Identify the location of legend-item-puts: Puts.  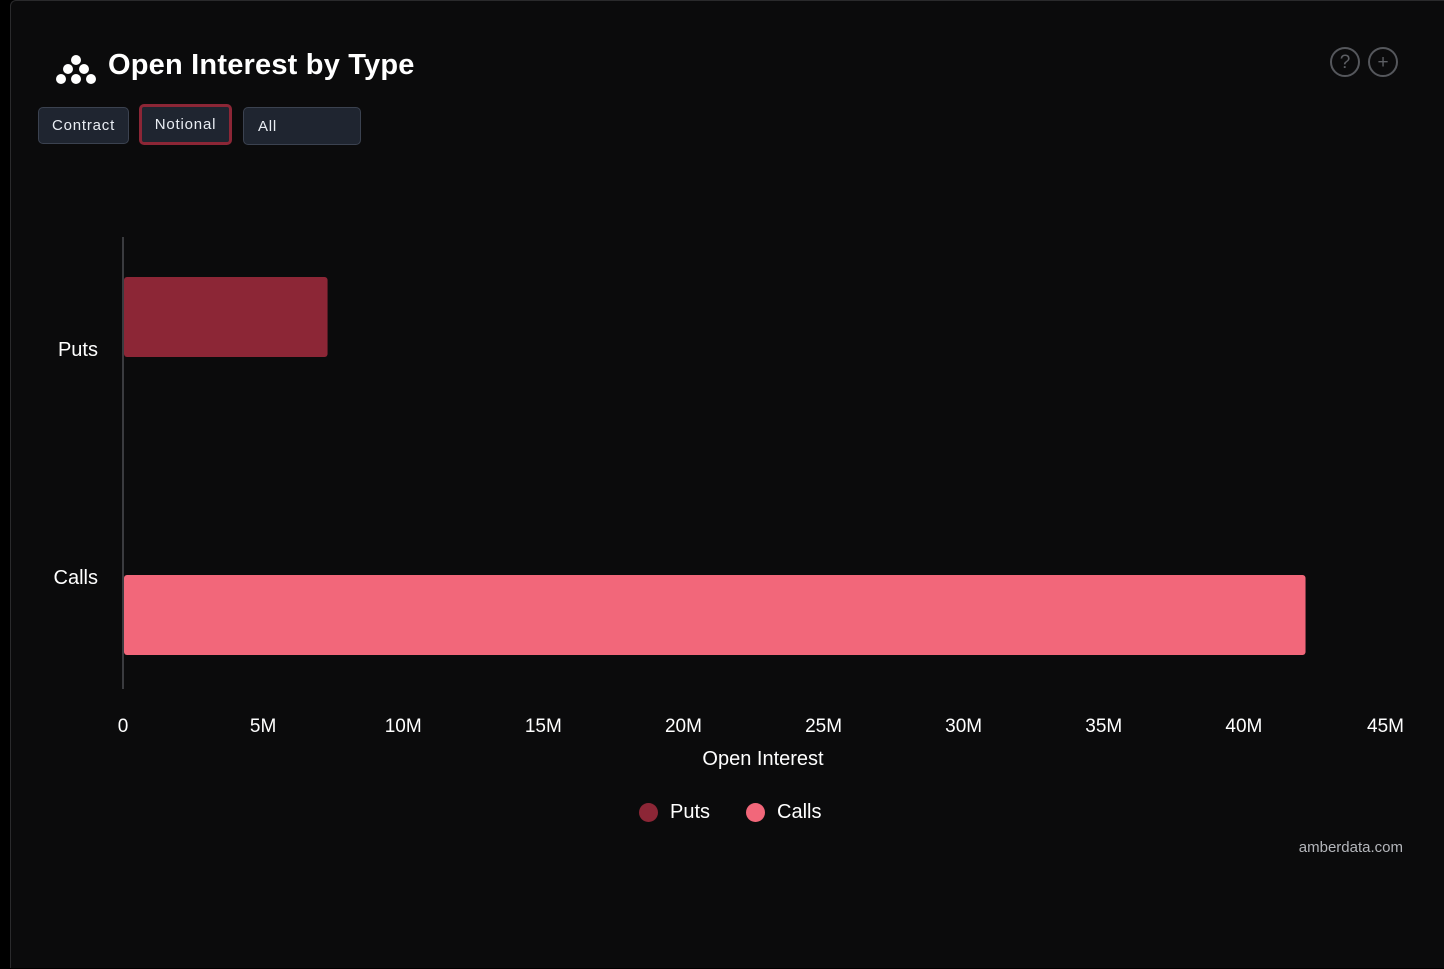
(674, 812).